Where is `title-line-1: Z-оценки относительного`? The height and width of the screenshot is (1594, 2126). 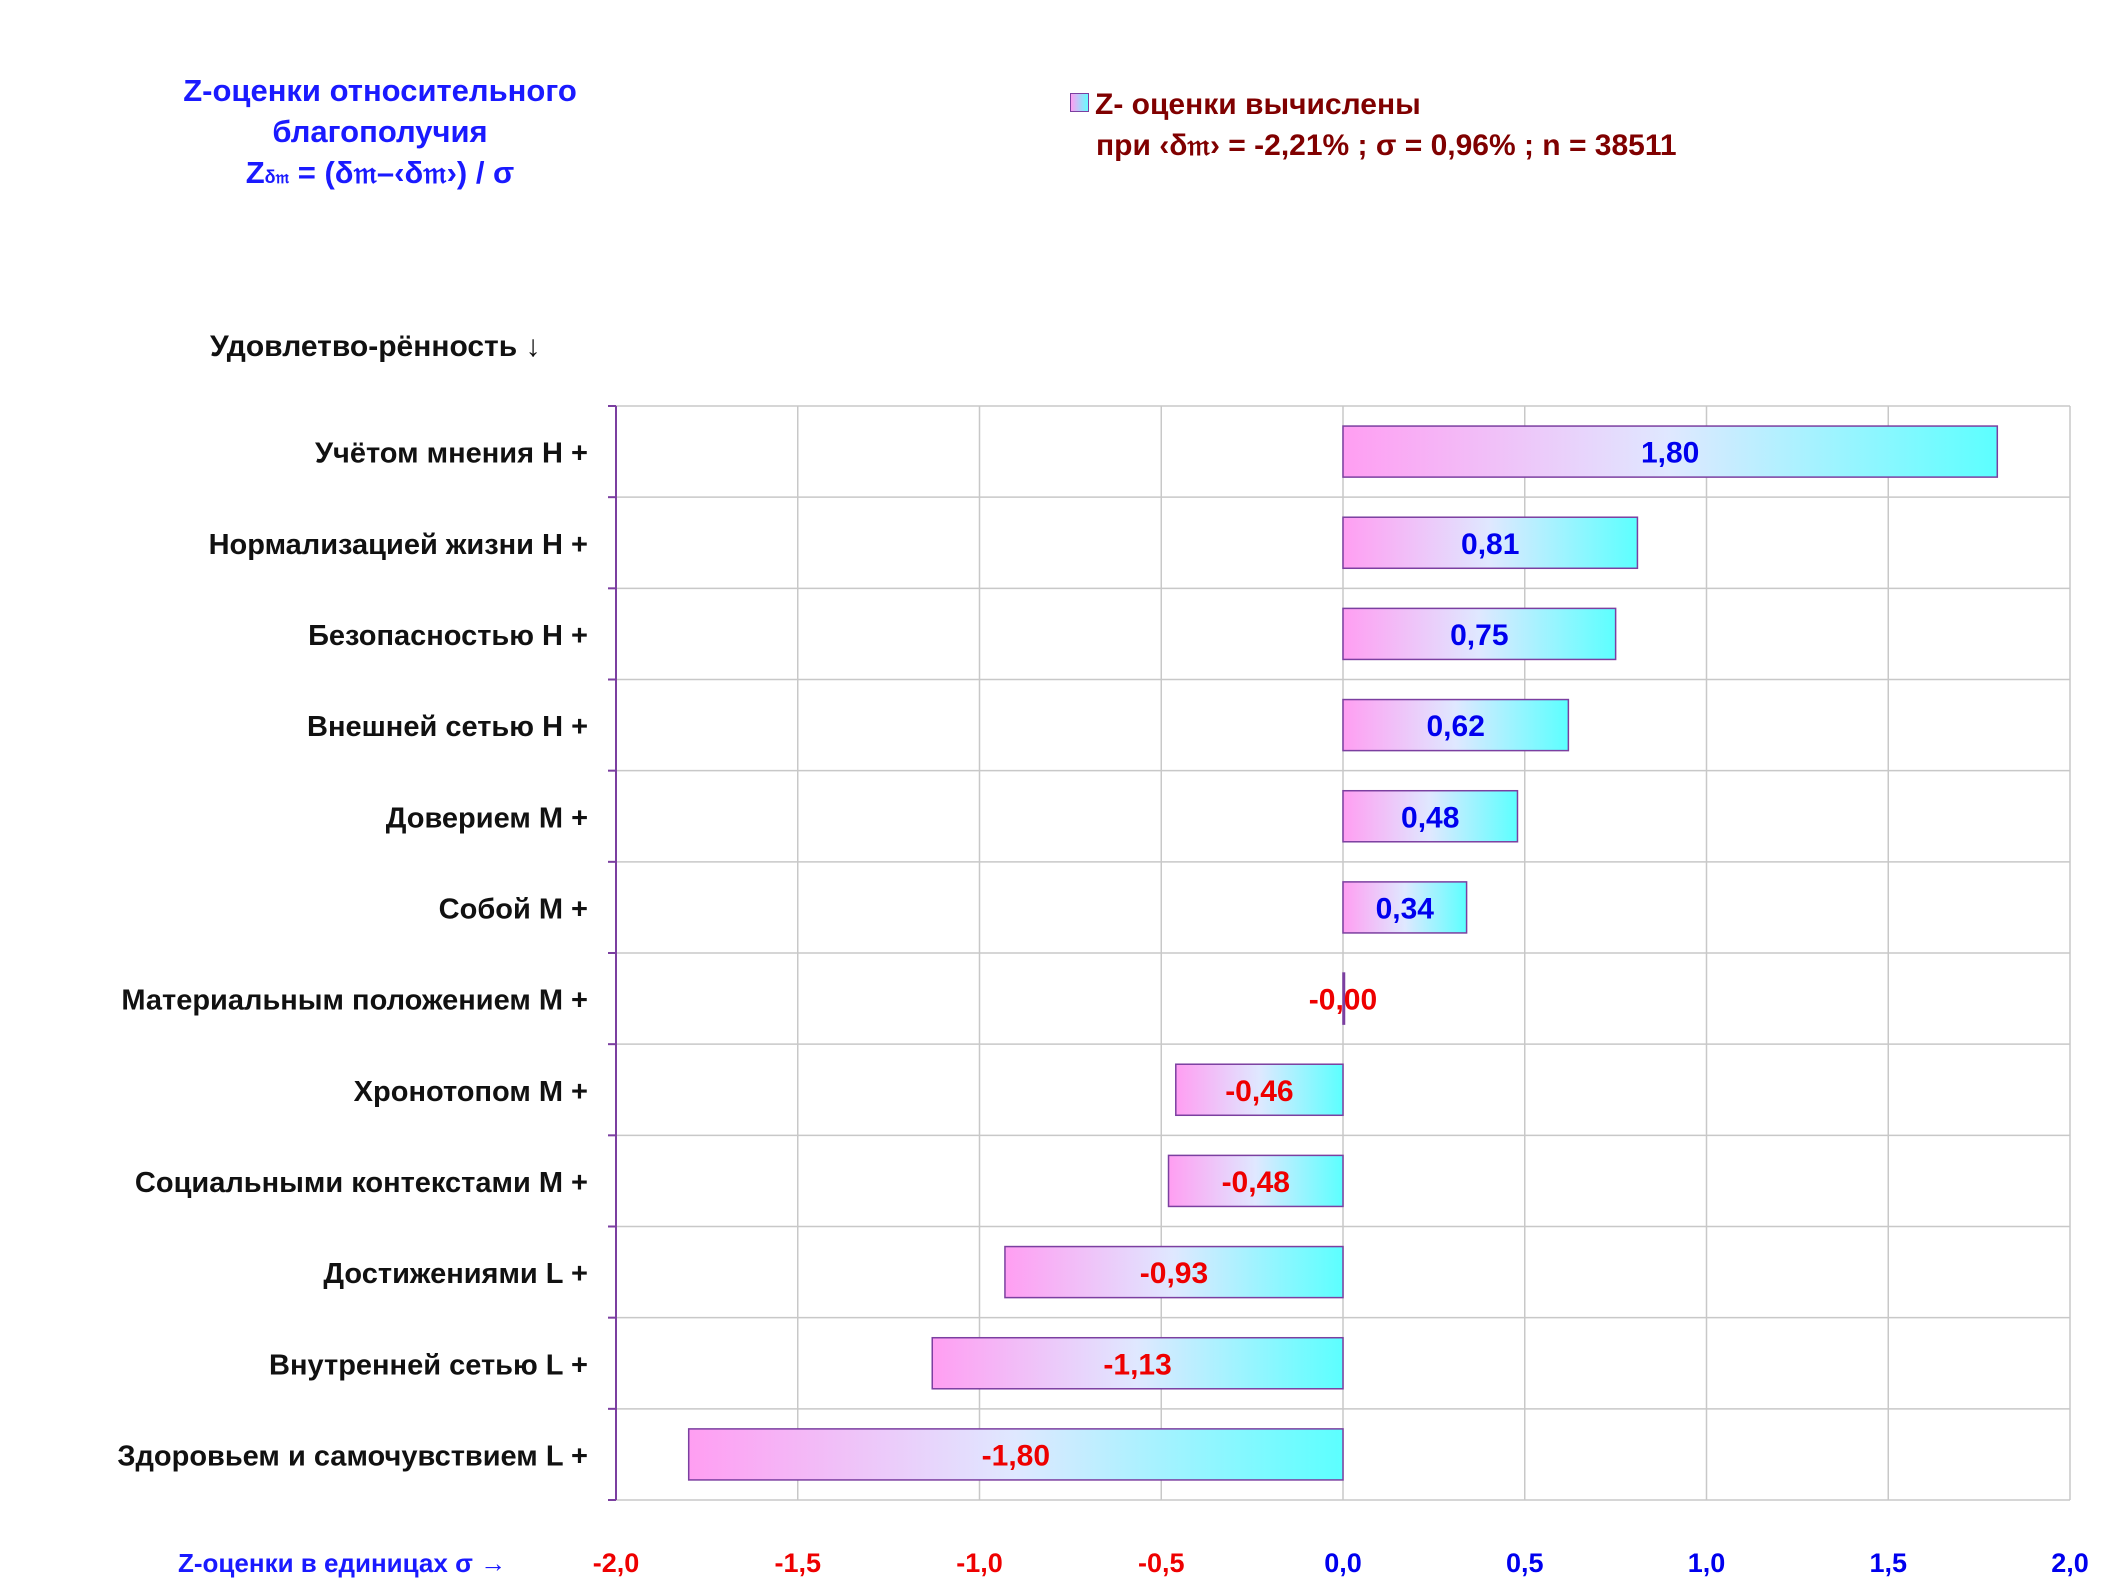 title-line-1: Z-оценки относительного is located at coordinates (380, 90).